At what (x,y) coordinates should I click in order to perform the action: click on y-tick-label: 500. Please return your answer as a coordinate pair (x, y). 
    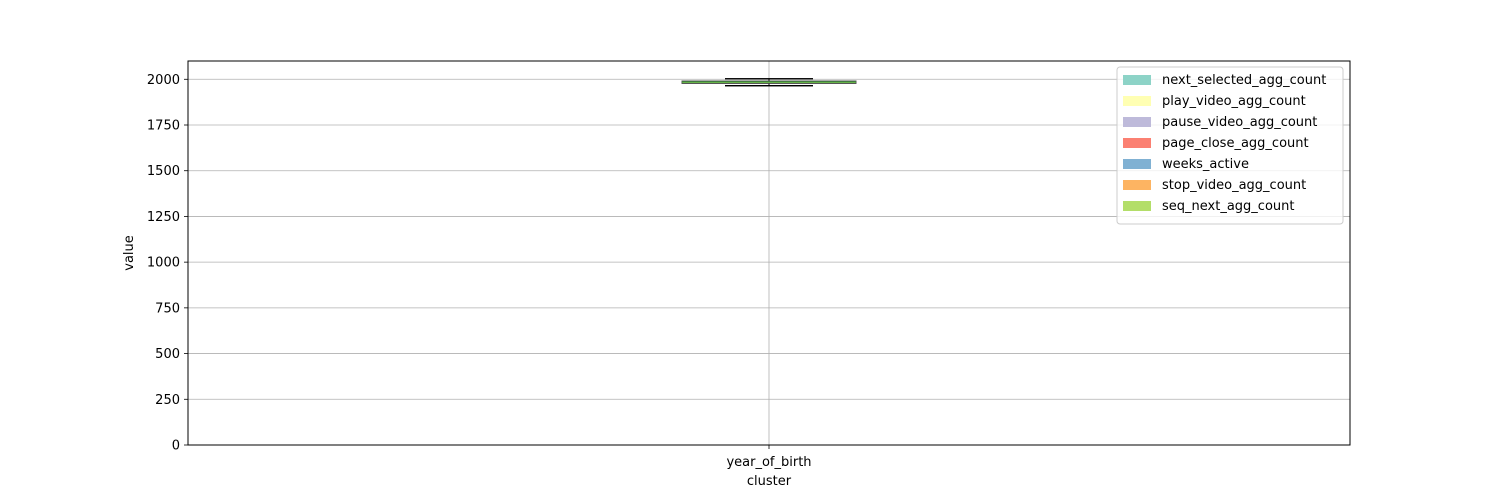
    Looking at the image, I should click on (167, 354).